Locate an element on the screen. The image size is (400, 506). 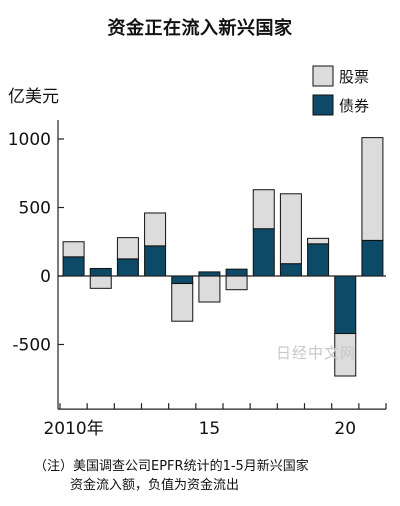
bar-stocks-2016 is located at coordinates (236, 283).